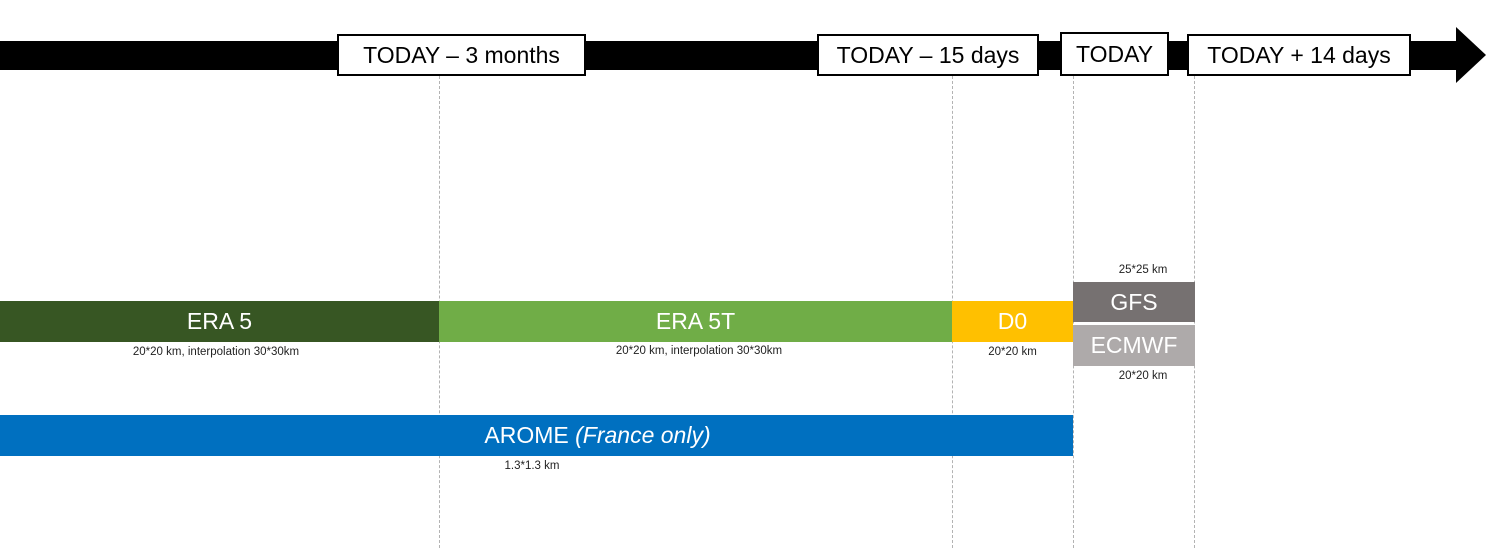 The height and width of the screenshot is (548, 1506). I want to click on era5-bar: ERA 5, so click(219, 321).